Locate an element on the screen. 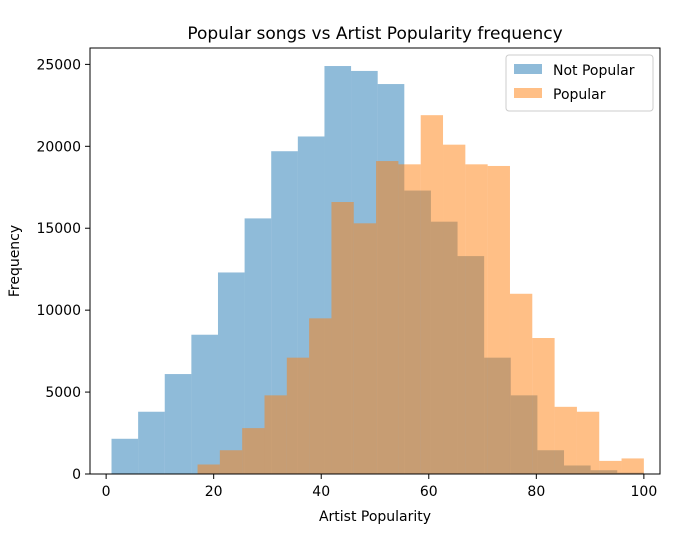 The image size is (686, 536). y-tick-label: 25000 is located at coordinates (58, 65).